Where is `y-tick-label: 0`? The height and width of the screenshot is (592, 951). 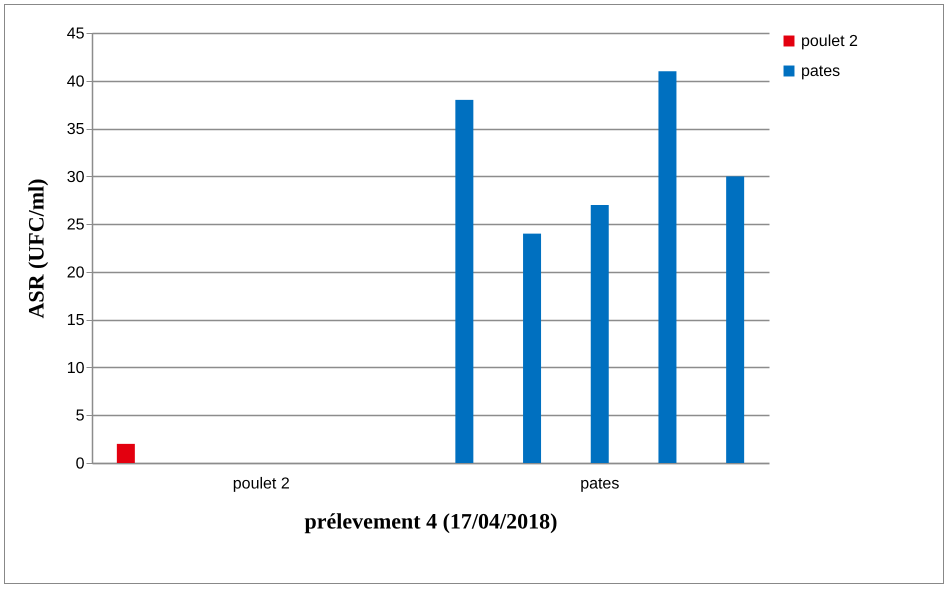 y-tick-label: 0 is located at coordinates (80, 464).